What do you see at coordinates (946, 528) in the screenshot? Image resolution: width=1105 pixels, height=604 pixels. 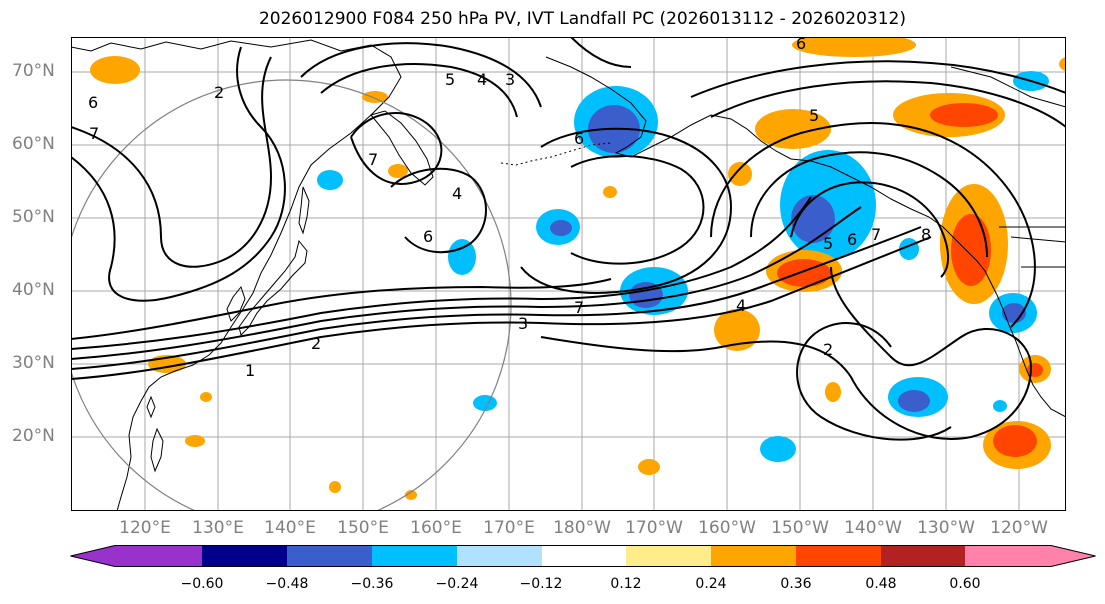 I see `lon-label-130w: 130°W` at bounding box center [946, 528].